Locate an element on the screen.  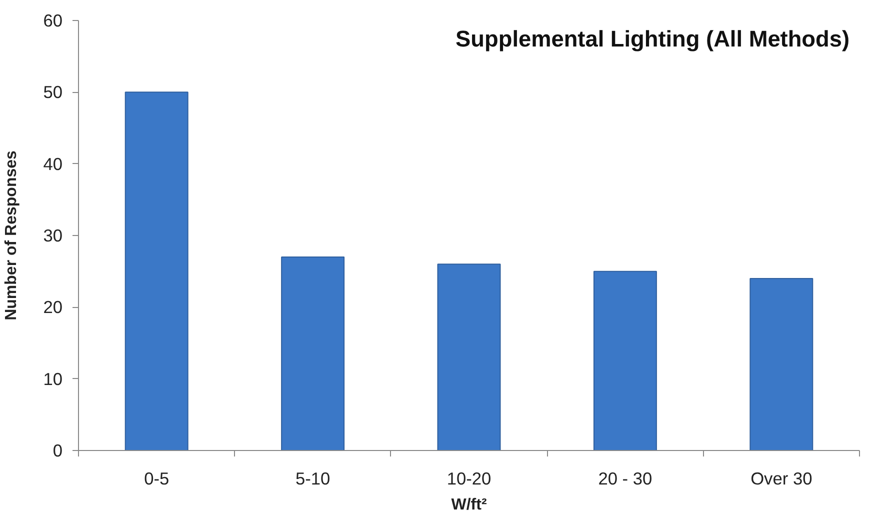
x-tick-label: 20 - 30 is located at coordinates (625, 478).